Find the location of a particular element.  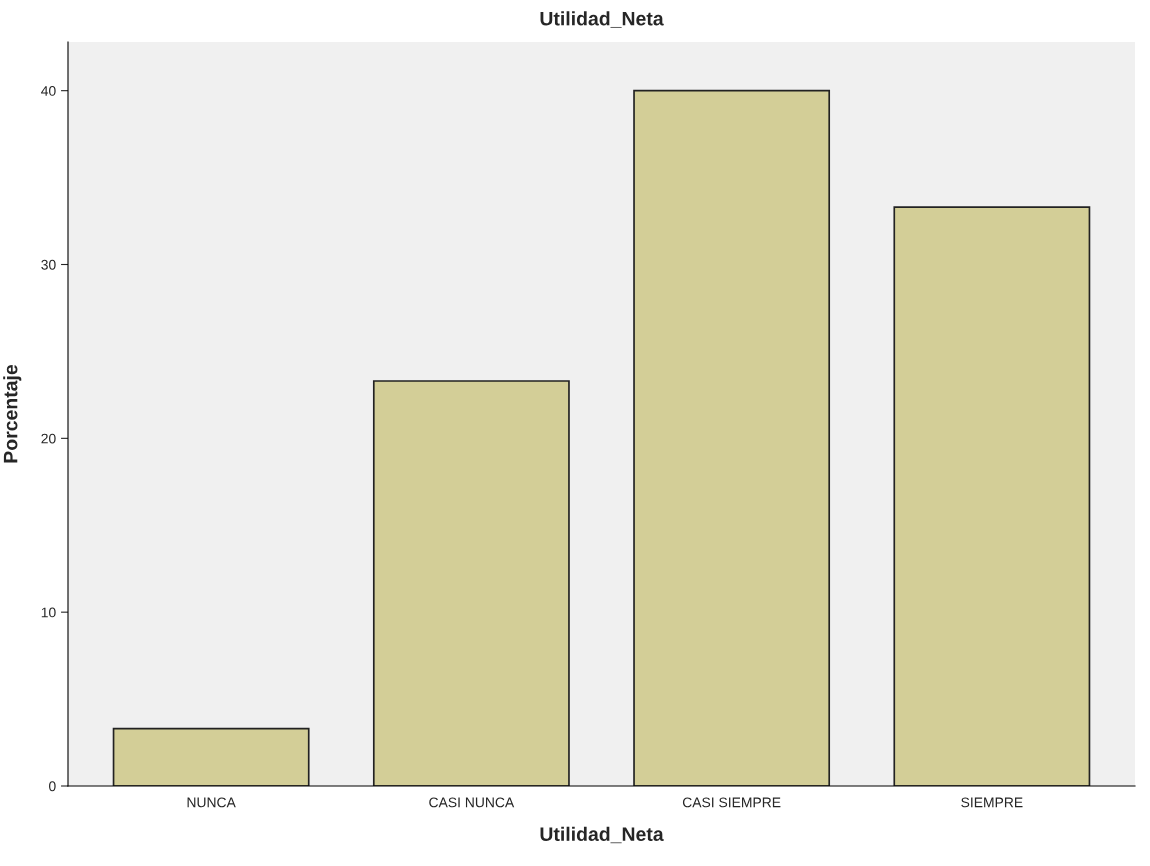

x-axis-title: Utilidad_Neta is located at coordinates (602, 835).